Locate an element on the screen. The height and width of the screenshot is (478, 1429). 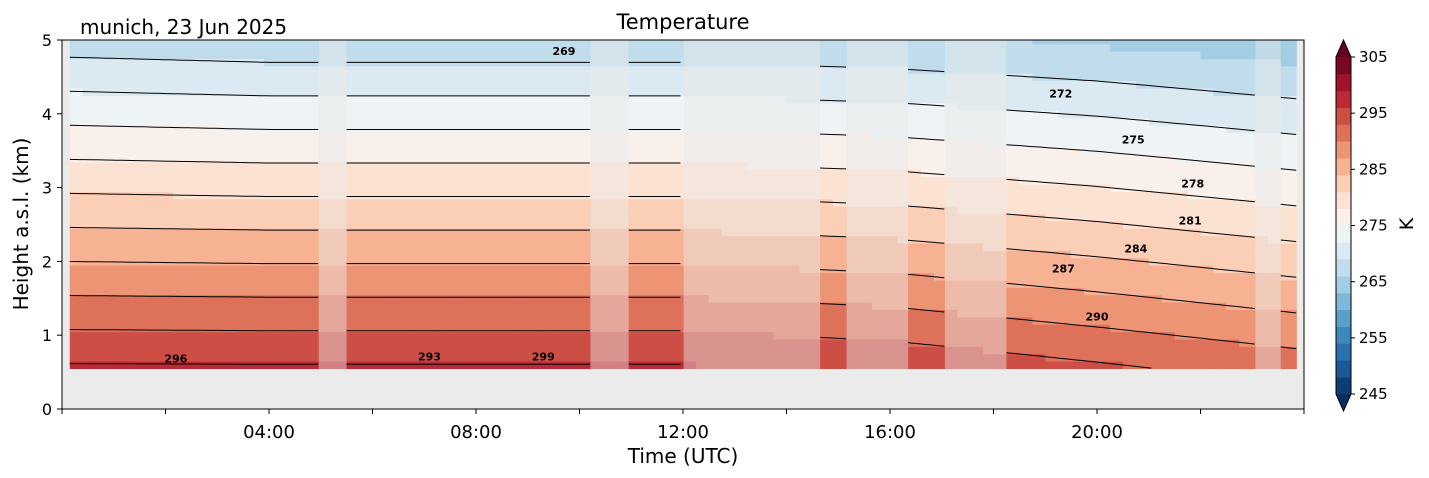
y-axis-ticks: 0 1 2 3 4 5 is located at coordinates (52, 225).